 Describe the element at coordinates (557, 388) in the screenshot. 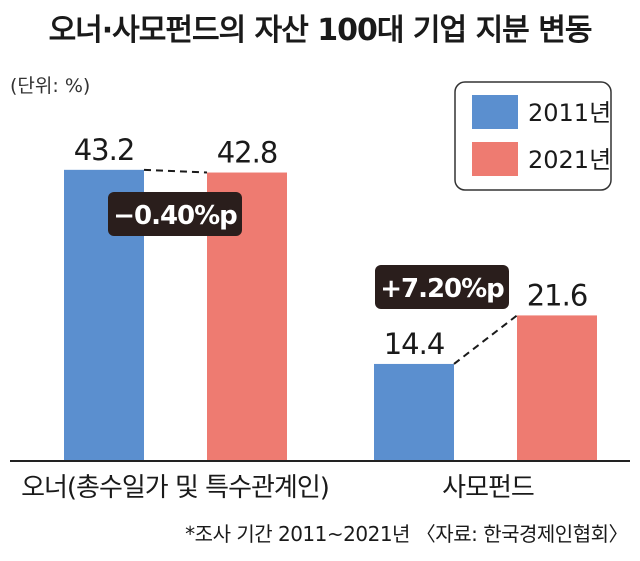

I see `bar-pef-2021` at that location.